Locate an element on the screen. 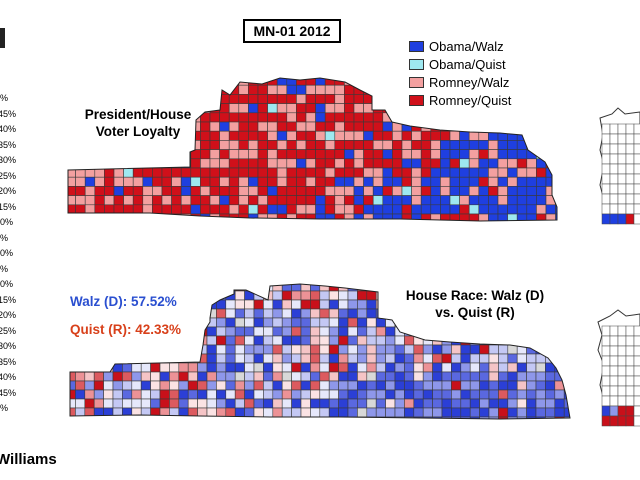 This screenshot has height=480, width=640. map-title: MN-01 2012 is located at coordinates (292, 31).